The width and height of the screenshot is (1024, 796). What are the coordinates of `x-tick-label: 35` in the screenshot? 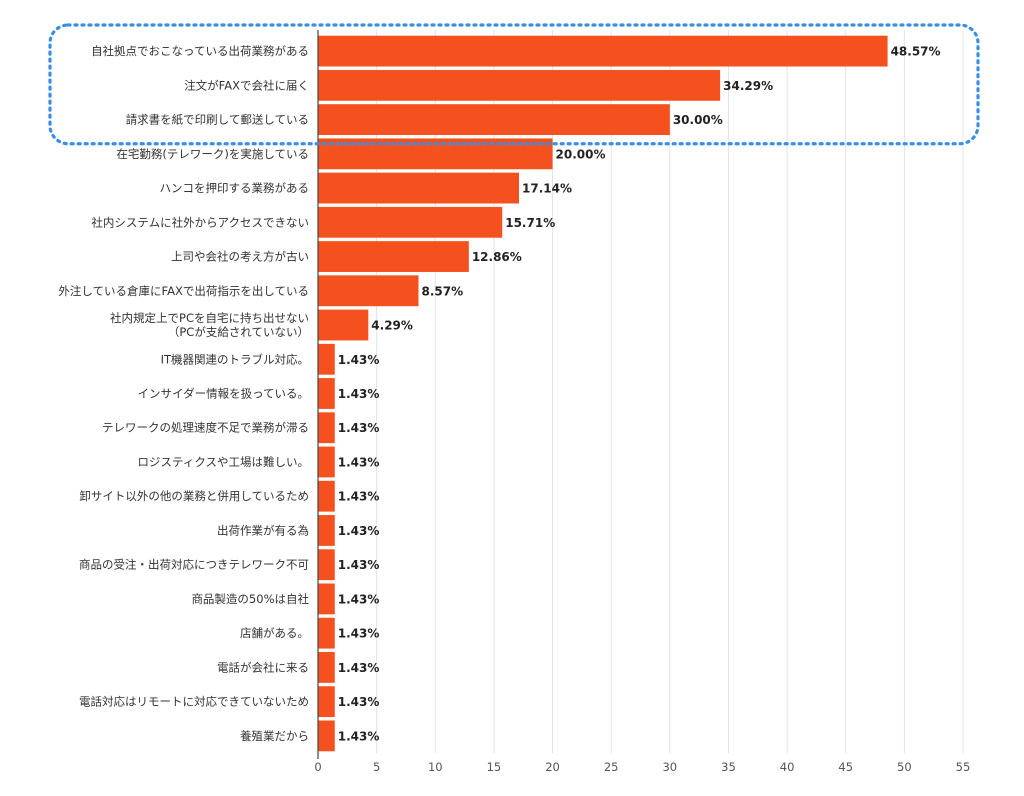 It's located at (728, 767).